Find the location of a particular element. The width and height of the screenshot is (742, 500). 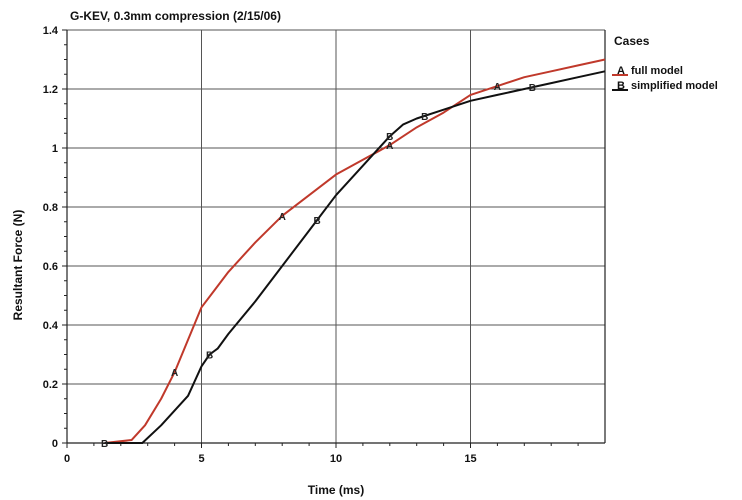

y-tick-label: 0.6 is located at coordinates (50, 267).